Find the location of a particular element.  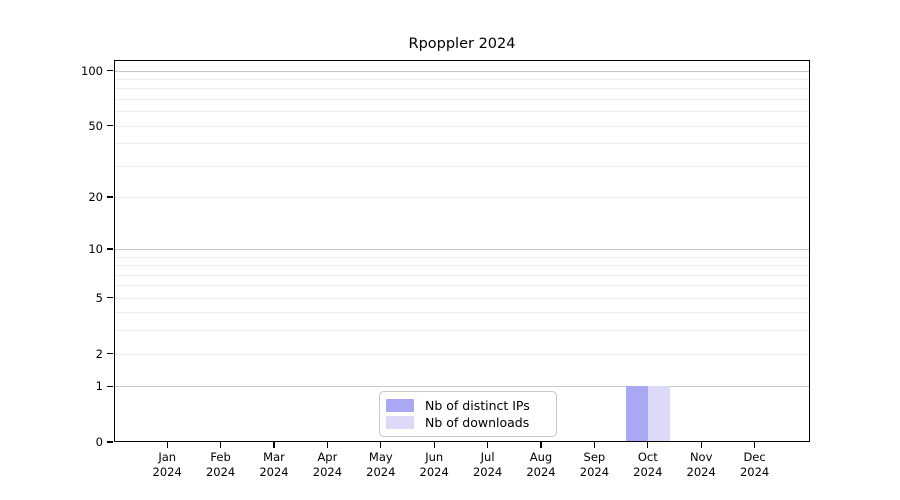

x-tick-mark-apr is located at coordinates (327, 445).